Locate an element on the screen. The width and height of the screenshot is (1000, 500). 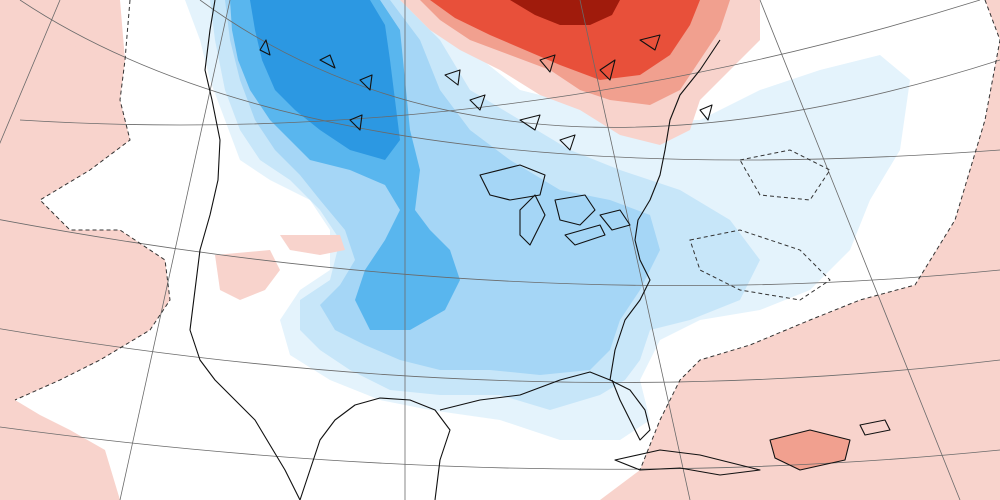
cool-anomaly-extreme is located at coordinates (325, 80).